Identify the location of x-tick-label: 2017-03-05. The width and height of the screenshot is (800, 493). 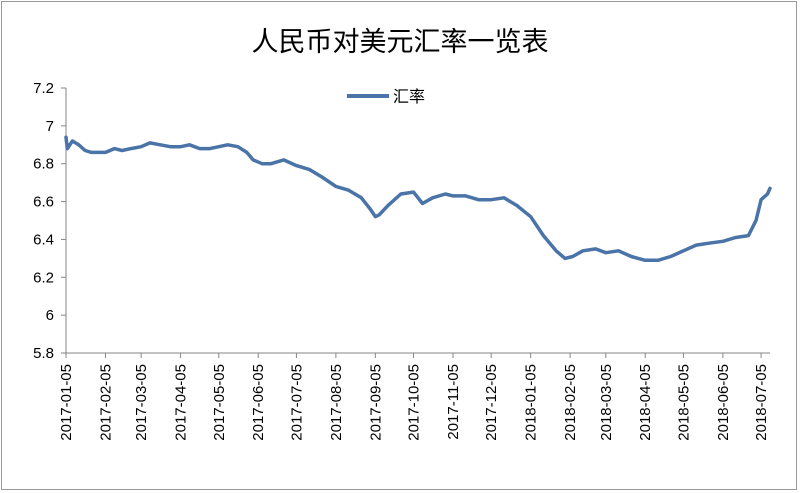
(141, 402).